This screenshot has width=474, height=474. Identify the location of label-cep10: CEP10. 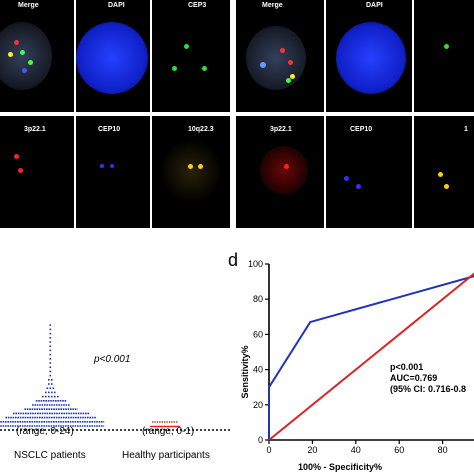
(109, 129).